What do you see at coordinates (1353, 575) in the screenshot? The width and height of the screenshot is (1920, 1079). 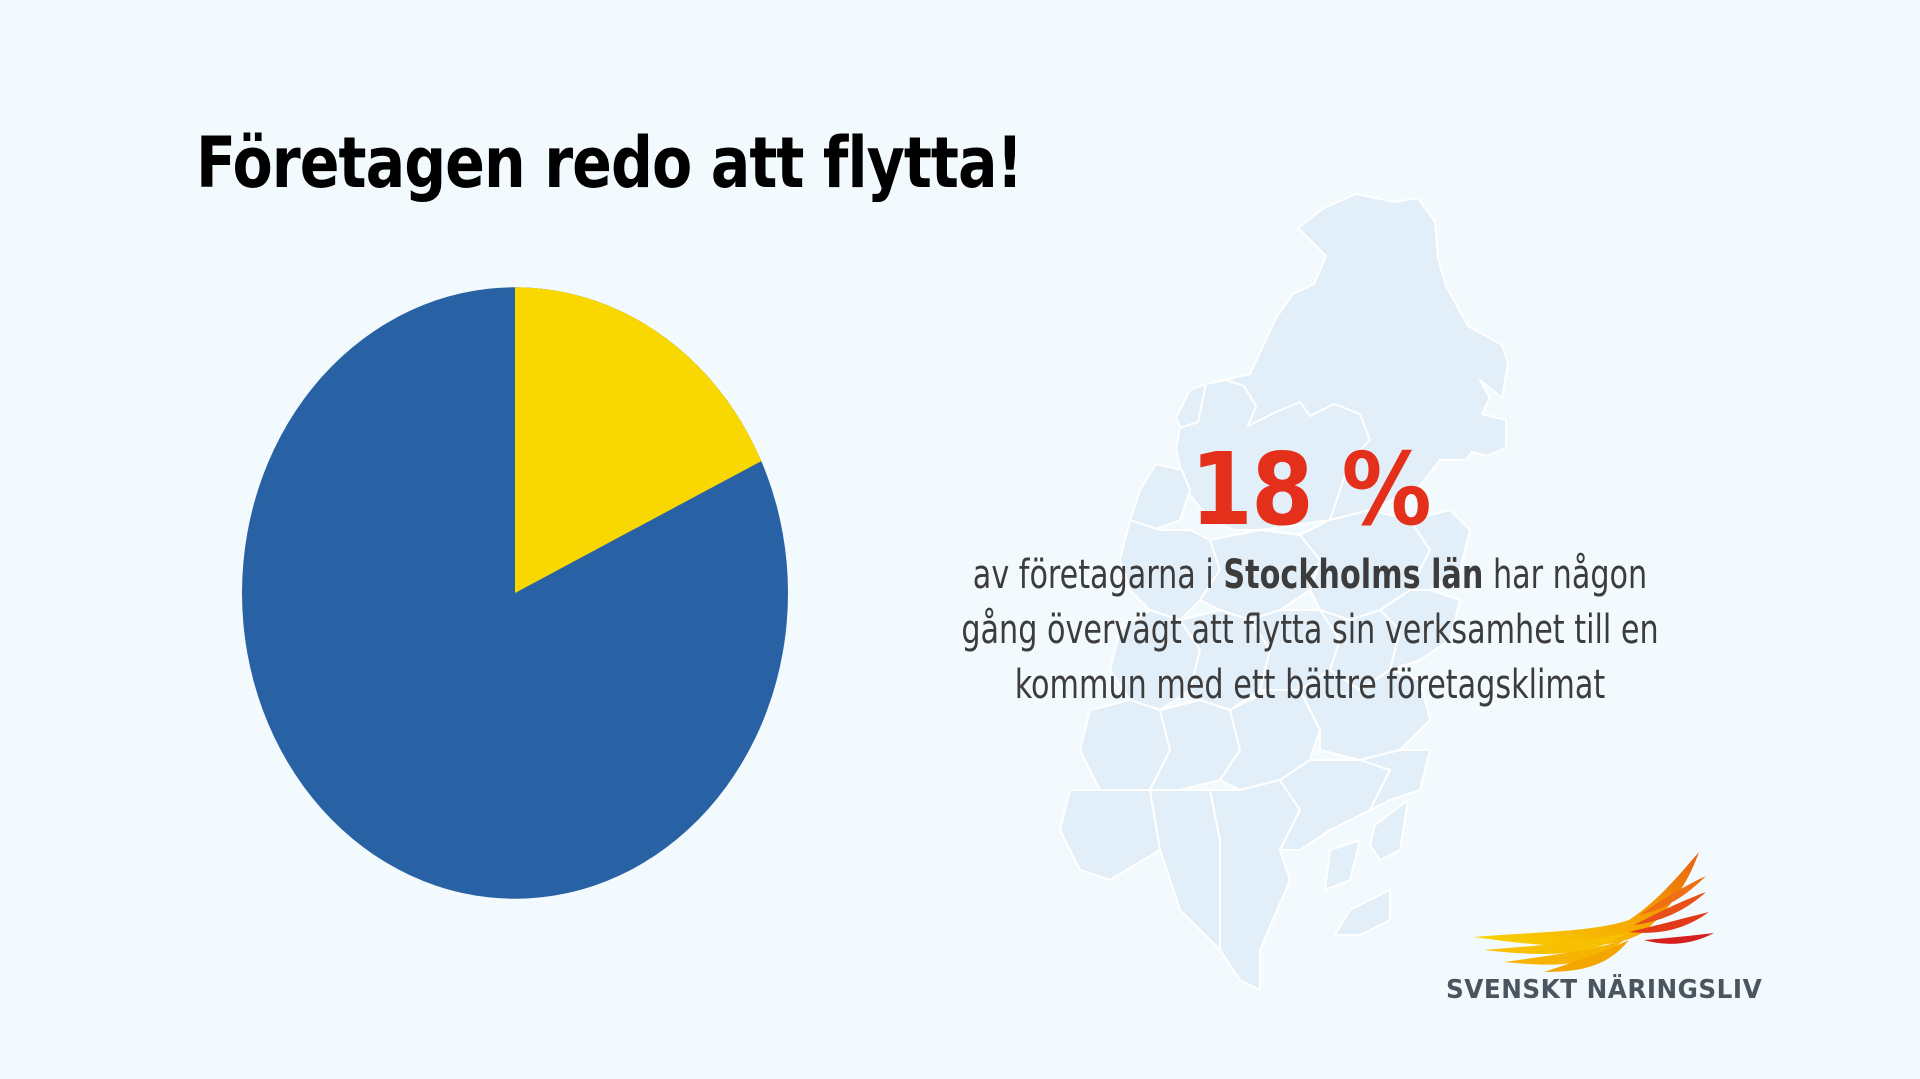 I see `stat-desc-region: Stockholms län` at bounding box center [1353, 575].